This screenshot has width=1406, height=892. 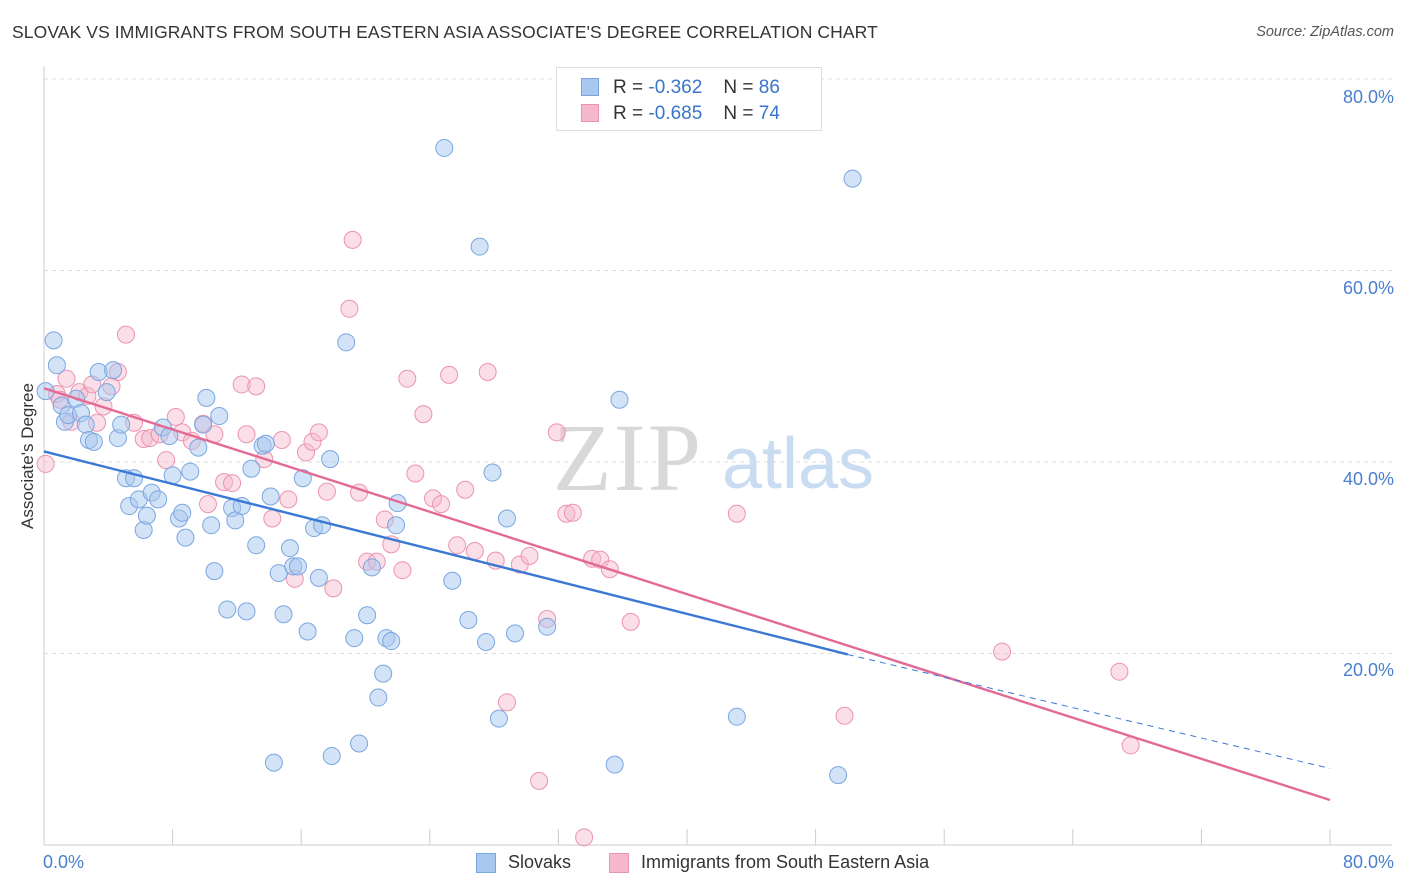 What do you see at coordinates (689, 99) in the screenshot?
I see `stats-legend: R = -0.362 N = 86 R = -0.685 N = 74` at bounding box center [689, 99].